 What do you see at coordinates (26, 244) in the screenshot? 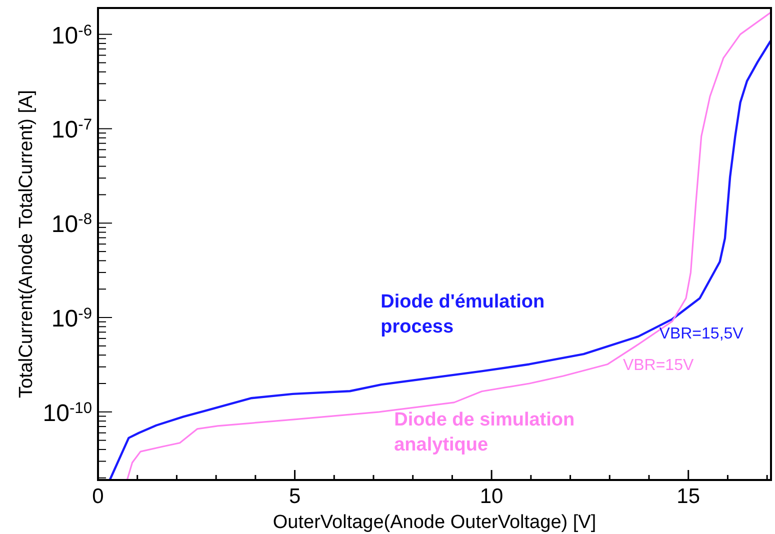
I see `y-axis-title: TotalCurrent(Anode TotalCurrent) [A]` at bounding box center [26, 244].